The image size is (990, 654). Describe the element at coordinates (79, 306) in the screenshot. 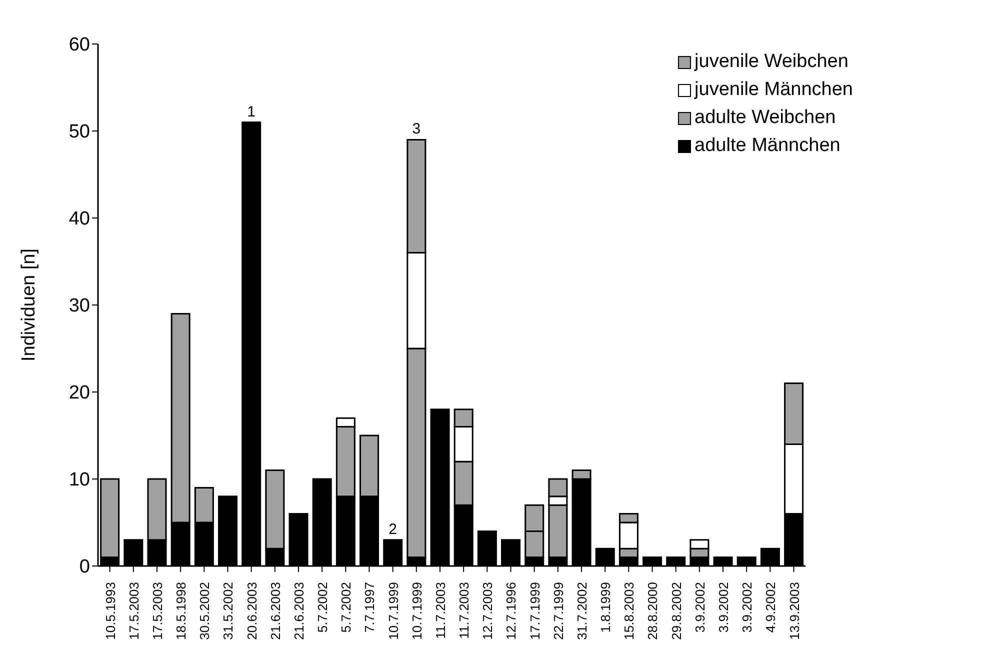

I see `y-tick-label: 30` at that location.